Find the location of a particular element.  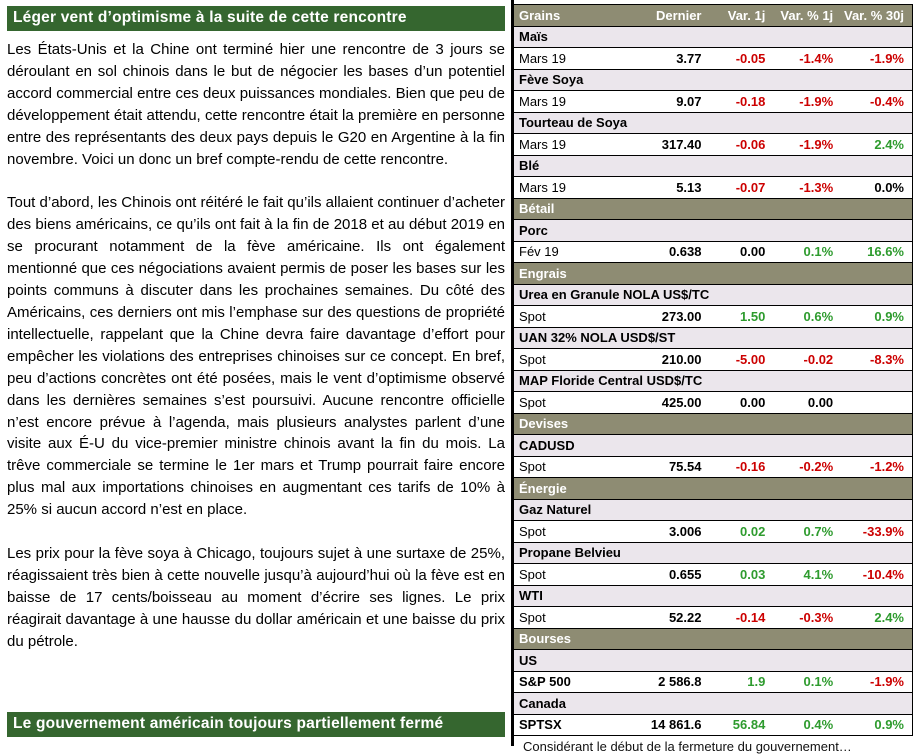

pct-change-30d: -1.2% is located at coordinates (887, 467).